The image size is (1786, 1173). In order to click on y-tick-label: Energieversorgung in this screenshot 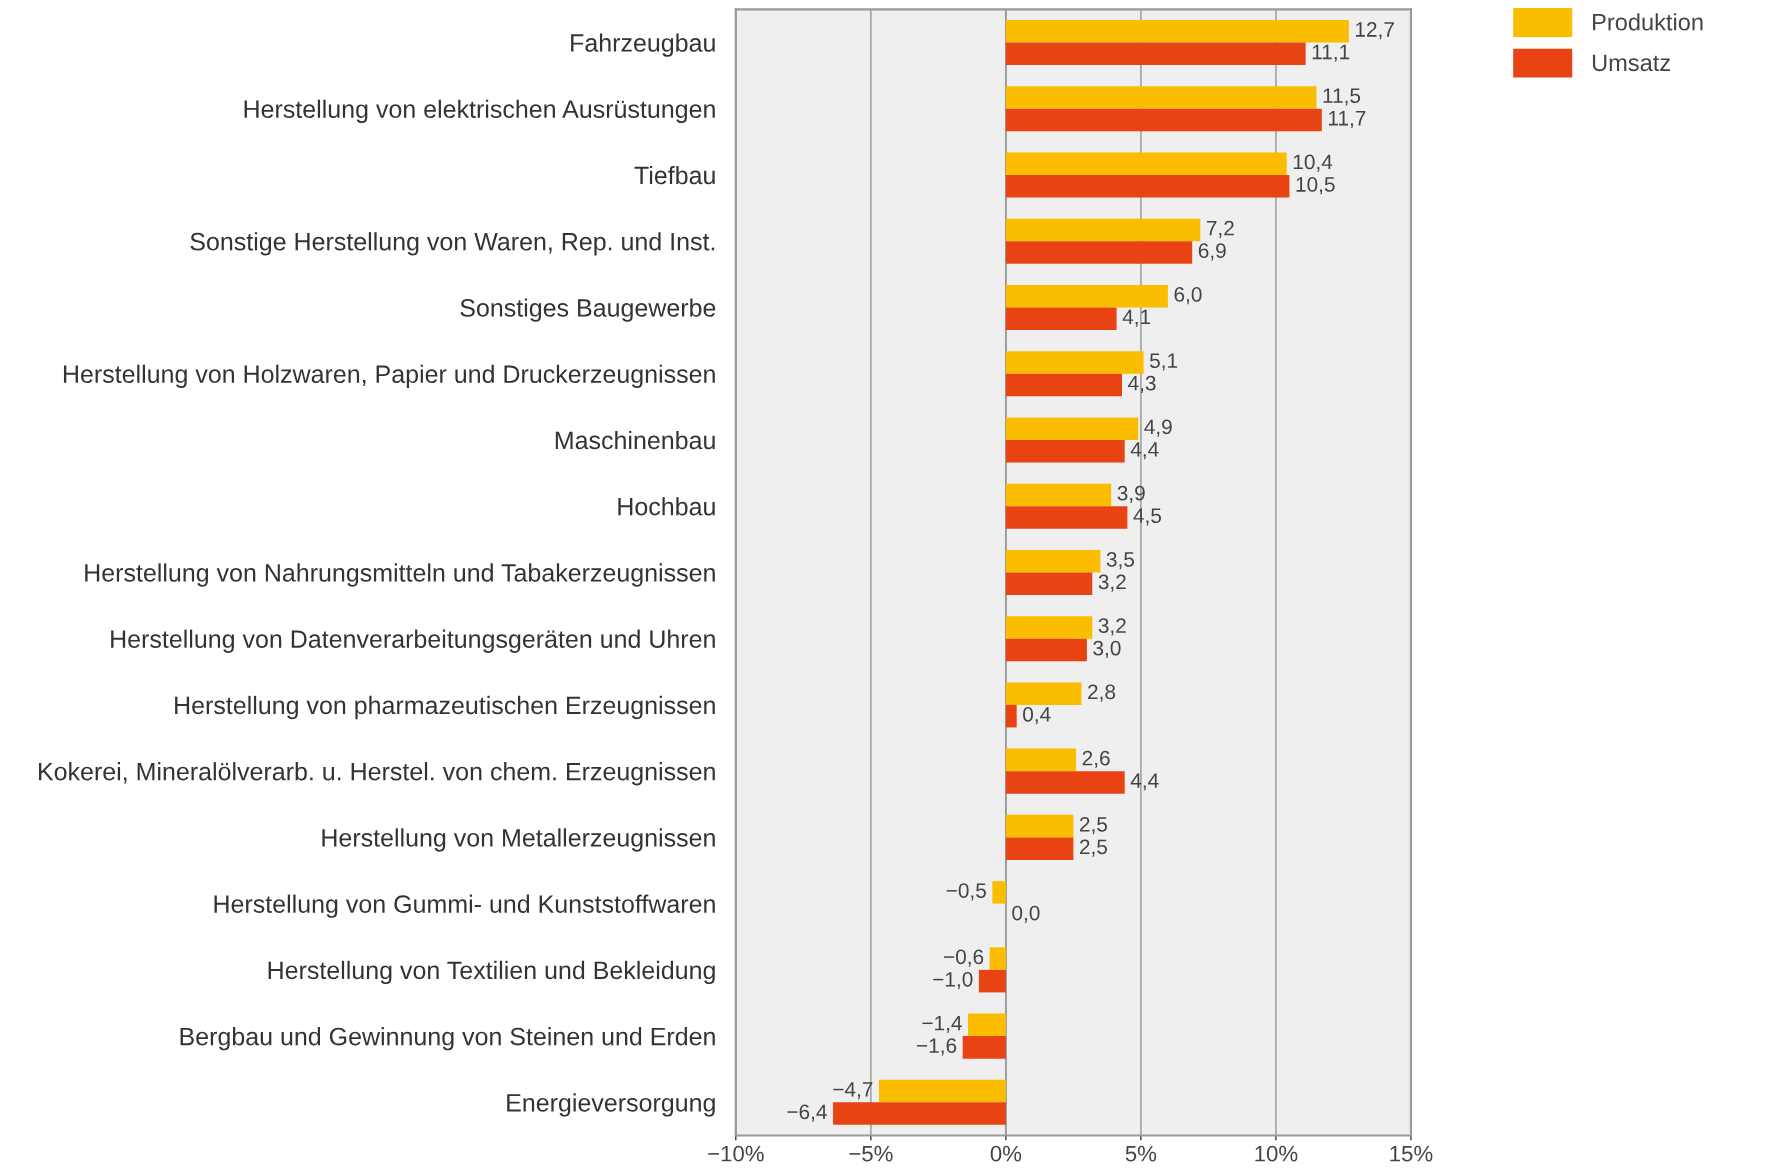, I will do `click(611, 1105)`.